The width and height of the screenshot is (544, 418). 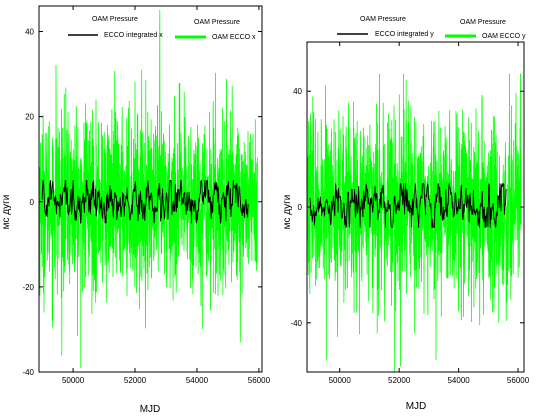 What do you see at coordinates (404, 34) in the screenshot?
I see `legend-bottom-label-1: ECCO integrated y` at bounding box center [404, 34].